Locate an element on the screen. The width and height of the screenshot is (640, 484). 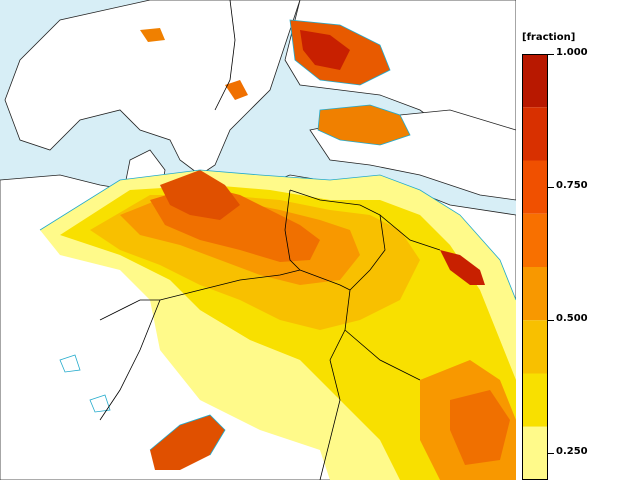
norway-fraction-spot is located at coordinates (236, 90).